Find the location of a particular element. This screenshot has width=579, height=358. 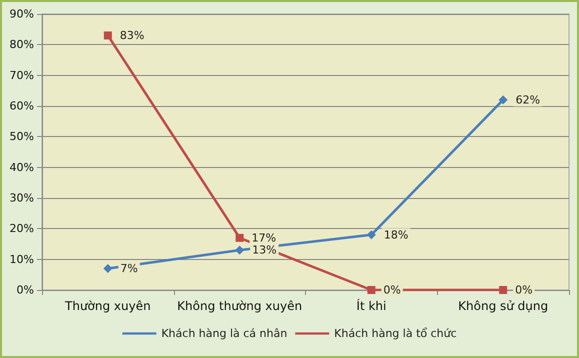

data-label: 13% is located at coordinates (264, 250).